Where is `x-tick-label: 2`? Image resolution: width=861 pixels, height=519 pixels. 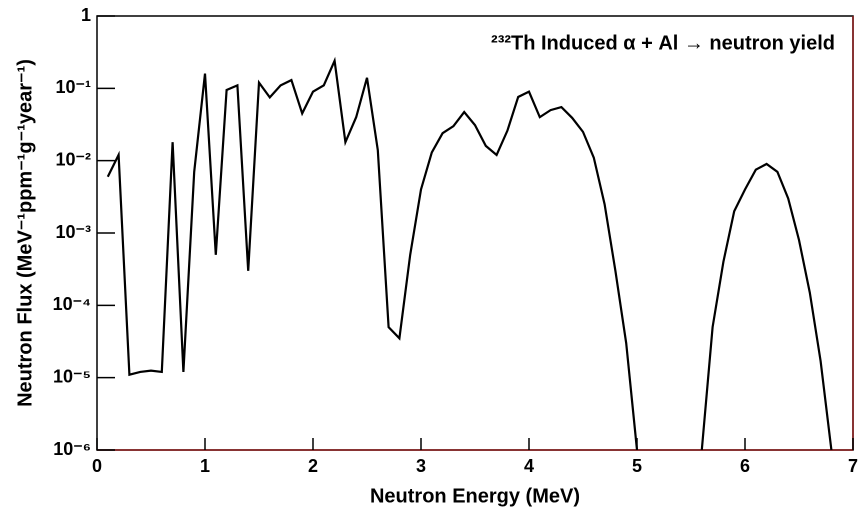
x-tick-label: 2 is located at coordinates (313, 466).